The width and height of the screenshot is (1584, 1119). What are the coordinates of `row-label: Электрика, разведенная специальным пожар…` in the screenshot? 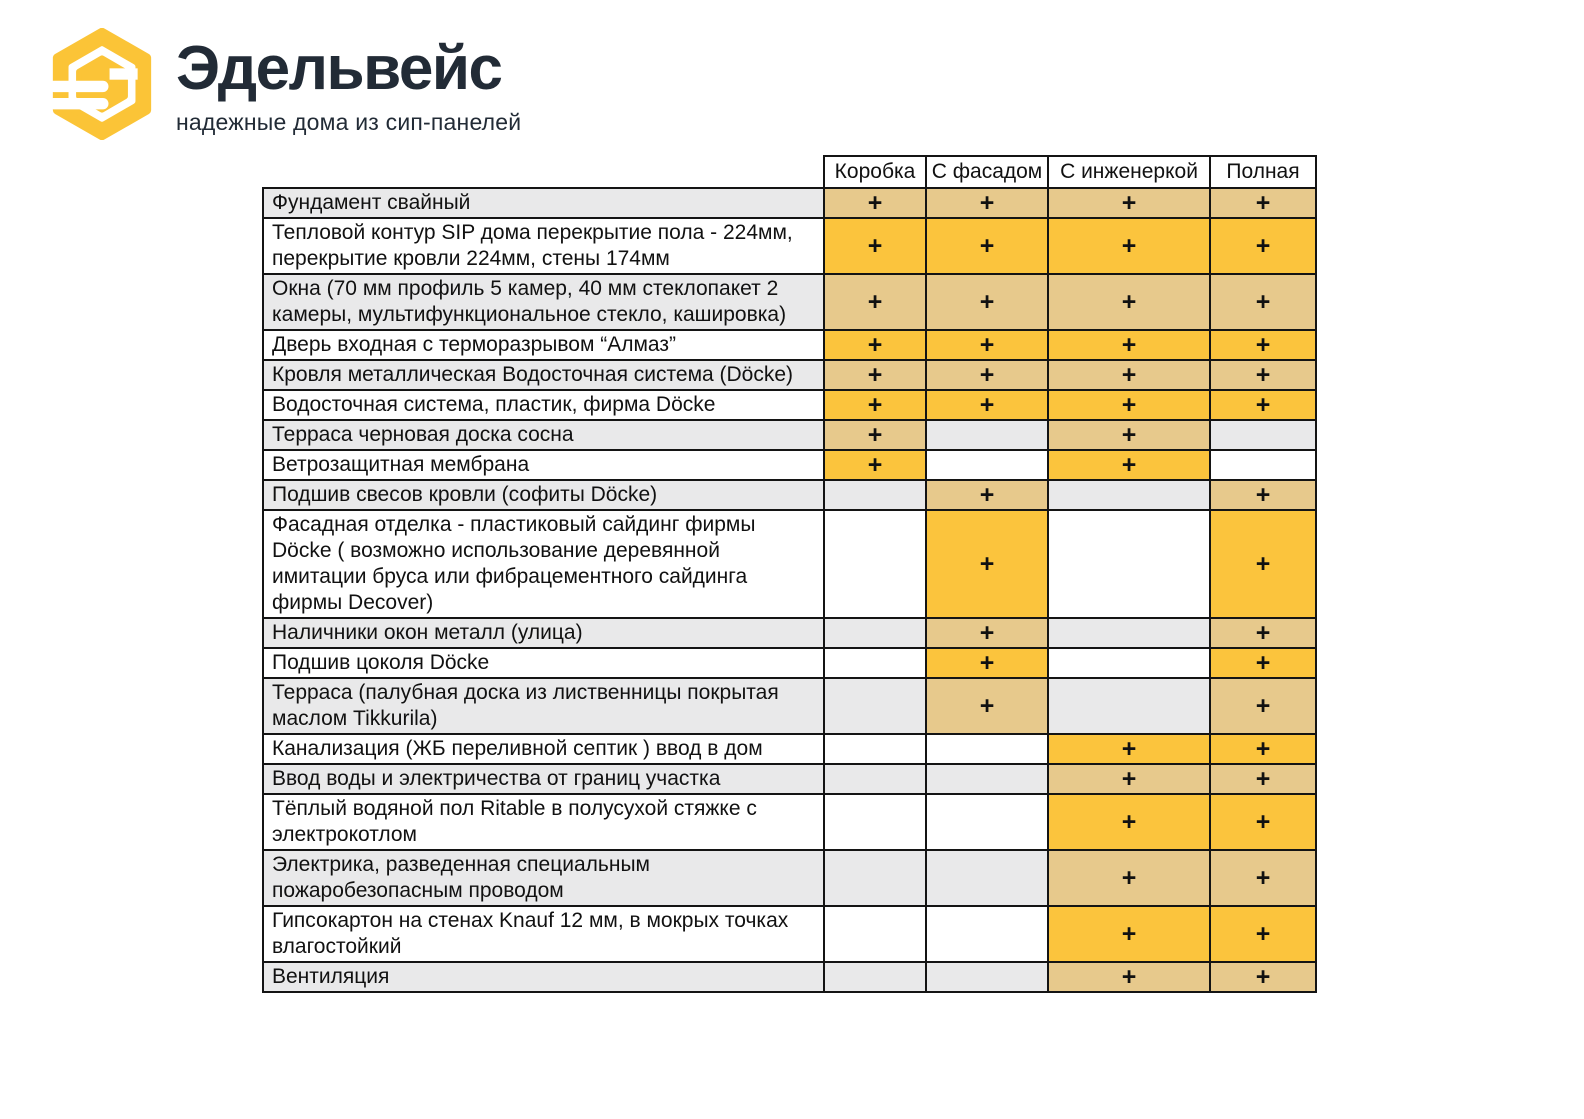 It's located at (543, 878).